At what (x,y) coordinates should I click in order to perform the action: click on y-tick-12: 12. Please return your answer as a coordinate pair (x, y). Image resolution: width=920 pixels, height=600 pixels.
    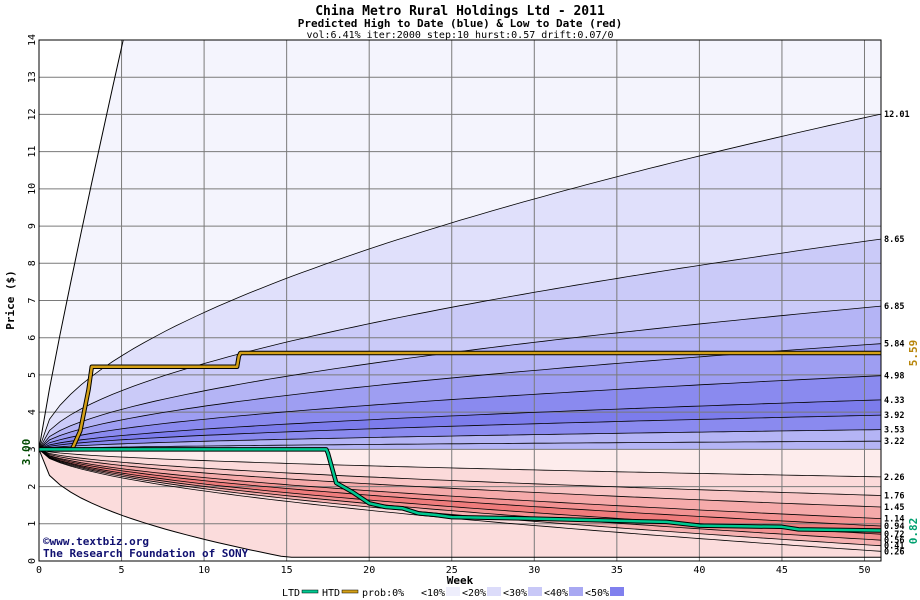
    Looking at the image, I should click on (32, 114).